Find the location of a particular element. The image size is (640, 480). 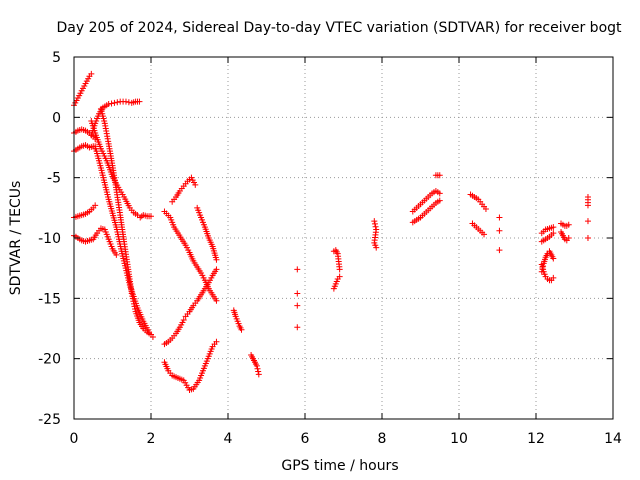

x-tick-label: 4 is located at coordinates (228, 439).